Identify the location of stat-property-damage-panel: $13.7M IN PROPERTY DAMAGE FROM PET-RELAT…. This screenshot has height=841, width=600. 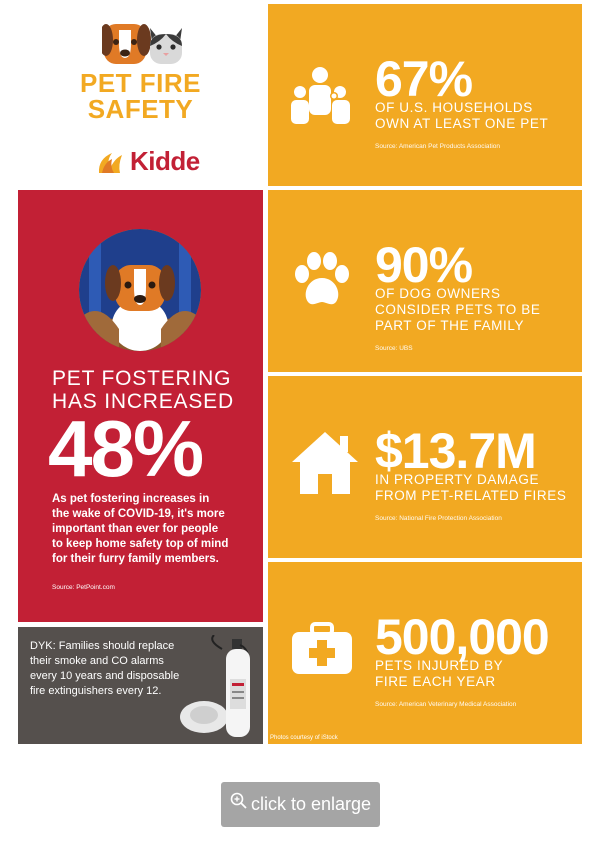
(425, 467).